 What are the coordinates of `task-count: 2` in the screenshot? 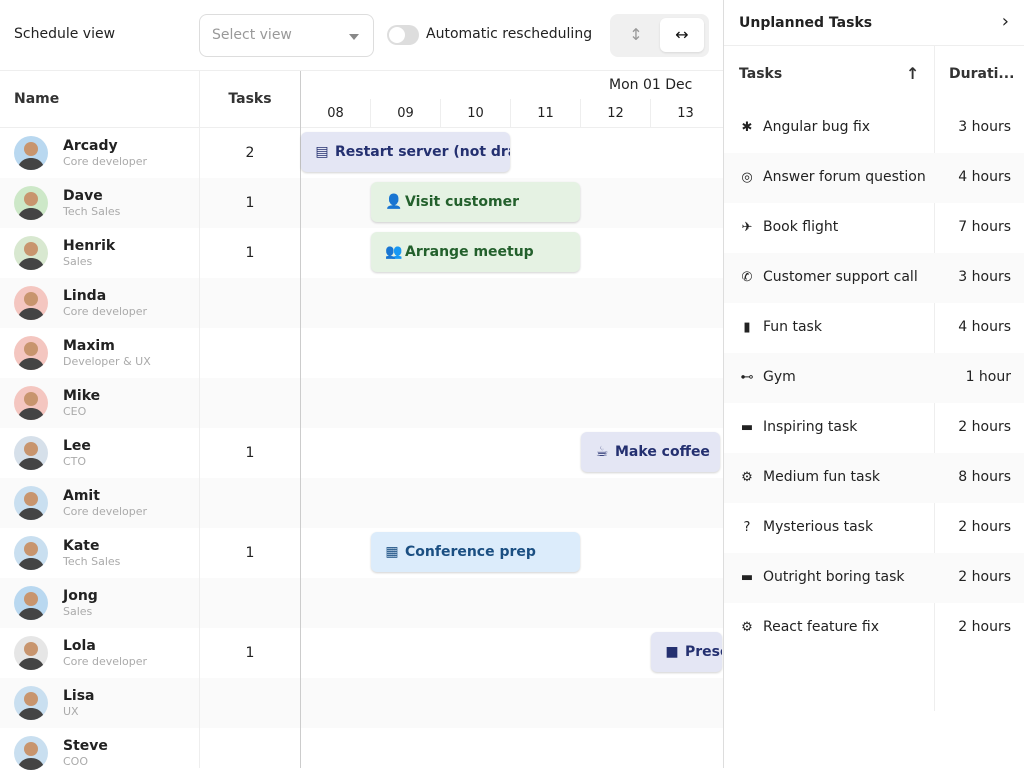 It's located at (250, 153).